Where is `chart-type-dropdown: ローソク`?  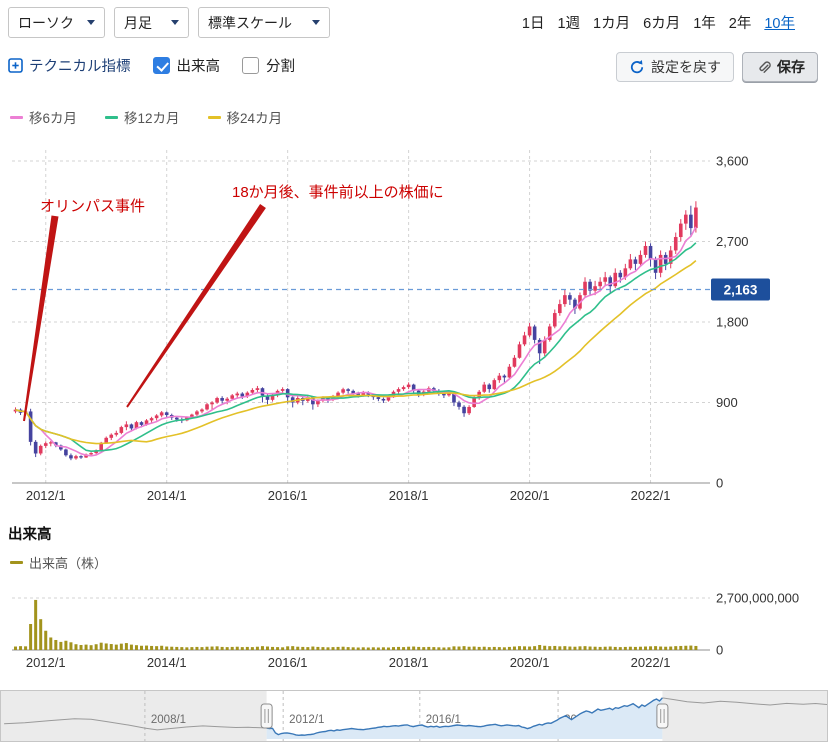 chart-type-dropdown: ローソク is located at coordinates (56, 22).